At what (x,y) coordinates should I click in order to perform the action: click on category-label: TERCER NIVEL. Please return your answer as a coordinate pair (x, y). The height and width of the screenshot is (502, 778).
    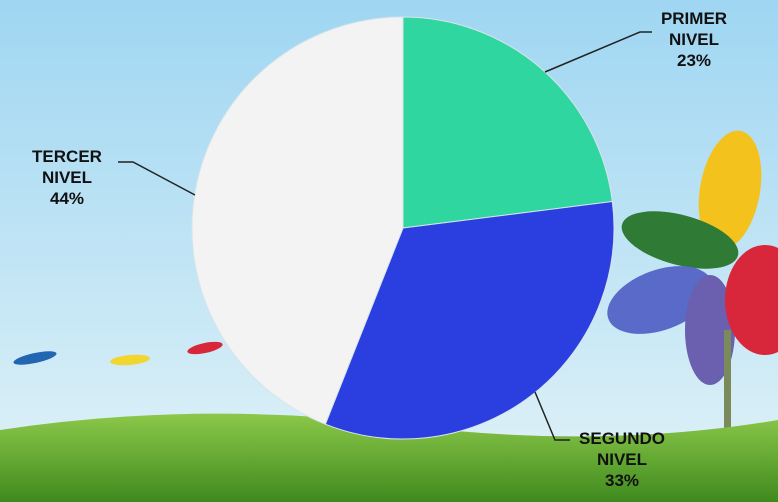
    Looking at the image, I should click on (67, 167).